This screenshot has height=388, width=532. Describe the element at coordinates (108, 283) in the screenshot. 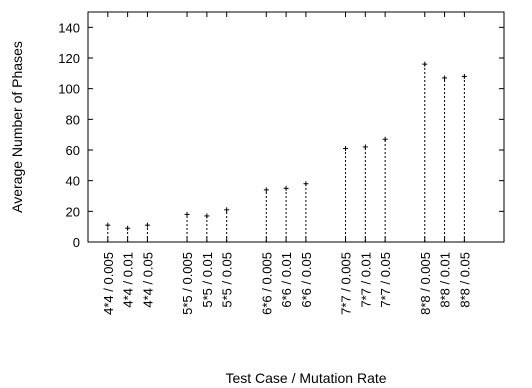

I see `x-tick-label: 4*4 / 0.005` at that location.